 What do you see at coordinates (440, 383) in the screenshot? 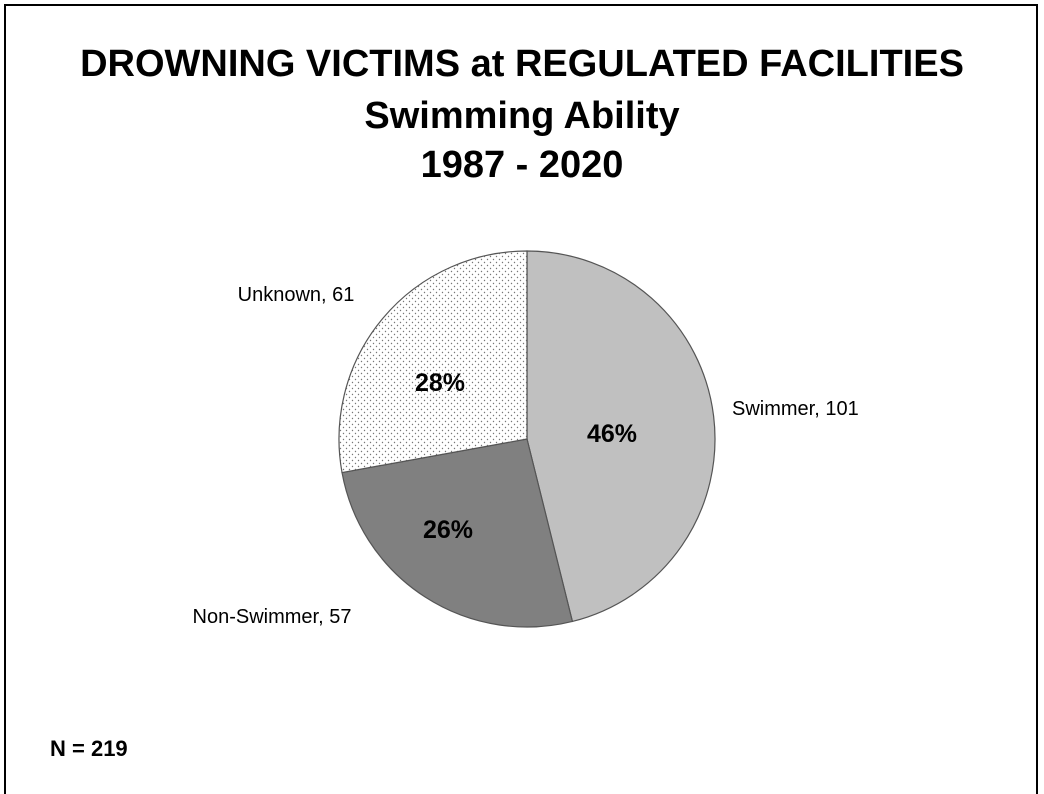
I see `slice-percent-label: 28%` at bounding box center [440, 383].